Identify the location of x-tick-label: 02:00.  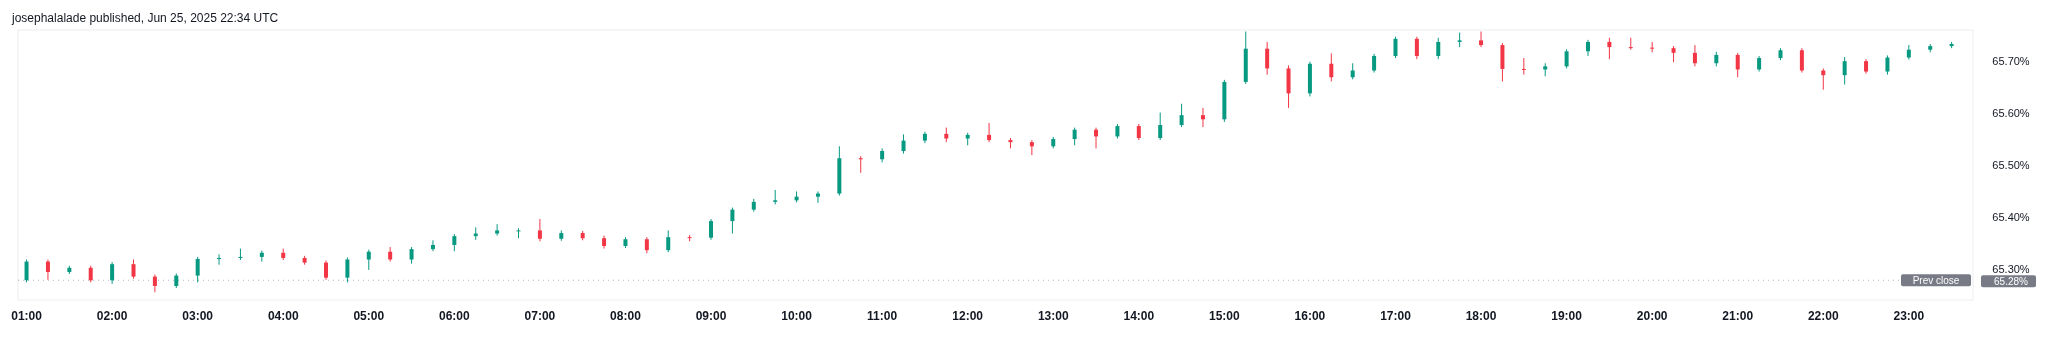
(112, 316).